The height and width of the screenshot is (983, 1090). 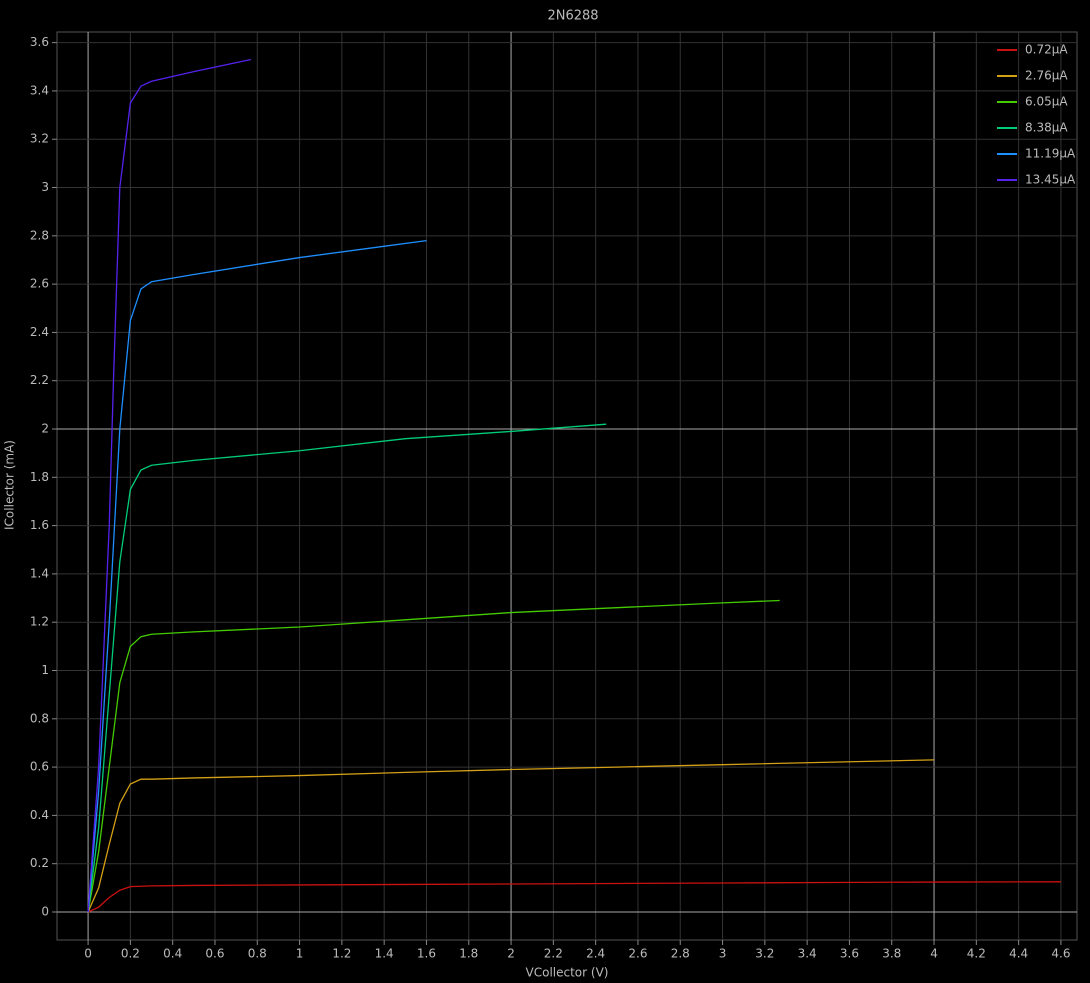 I want to click on y-tick-label: 1.8, so click(x=39, y=477).